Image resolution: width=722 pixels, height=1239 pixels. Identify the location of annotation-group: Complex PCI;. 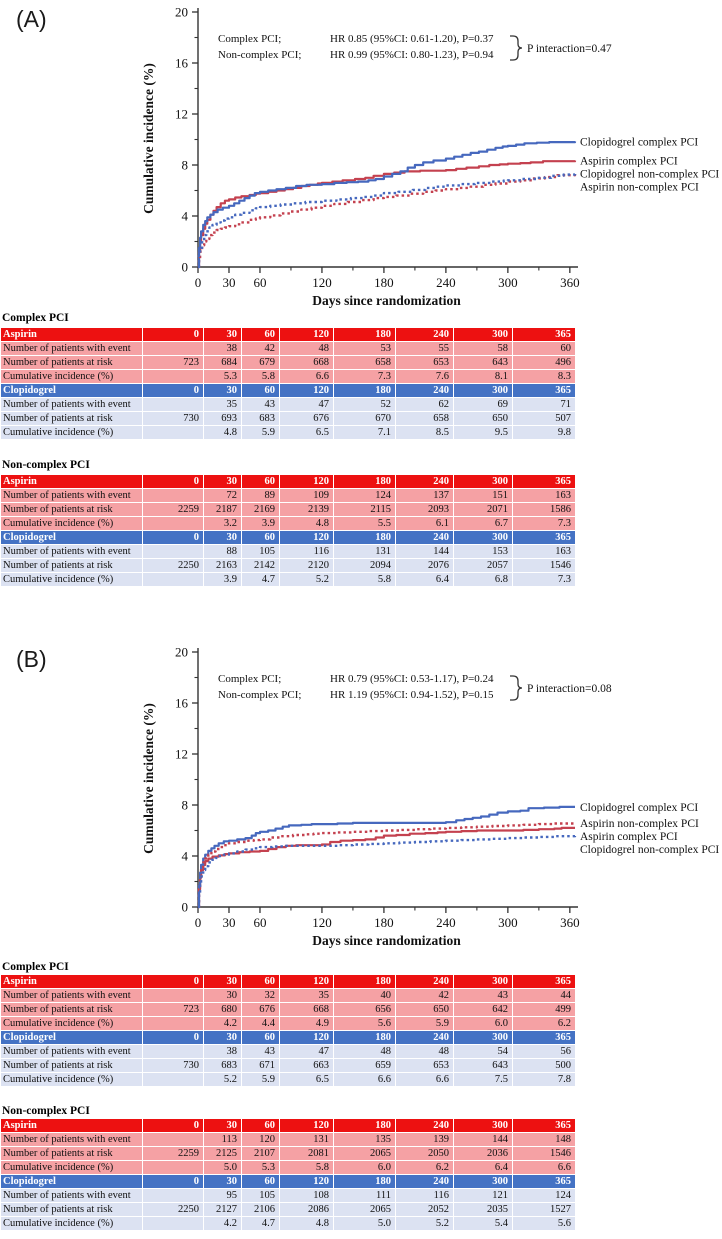
(249, 39).